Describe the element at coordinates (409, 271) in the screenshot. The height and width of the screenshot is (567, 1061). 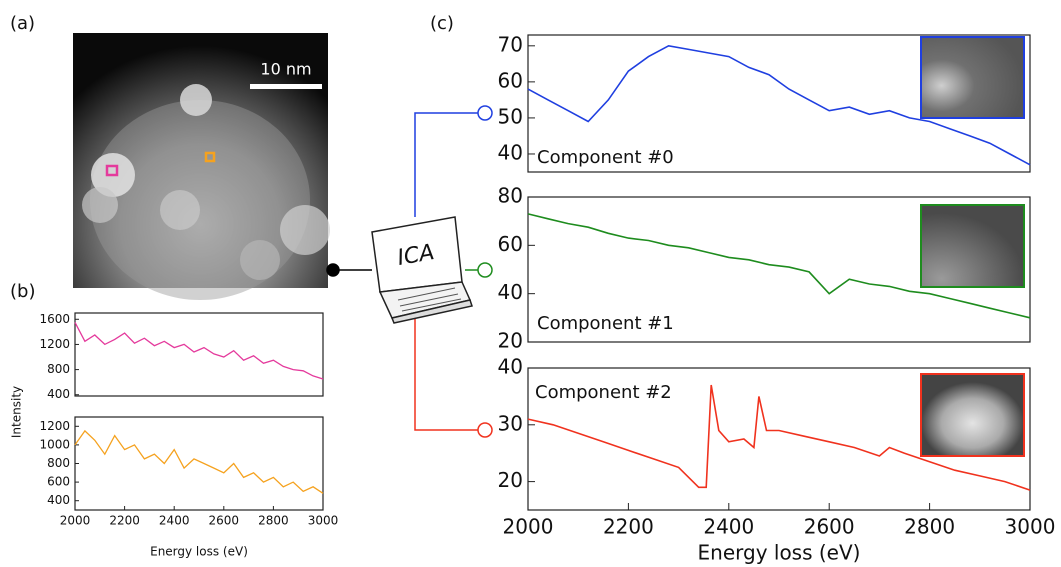
I see `ica-diagram: ICA` at that location.